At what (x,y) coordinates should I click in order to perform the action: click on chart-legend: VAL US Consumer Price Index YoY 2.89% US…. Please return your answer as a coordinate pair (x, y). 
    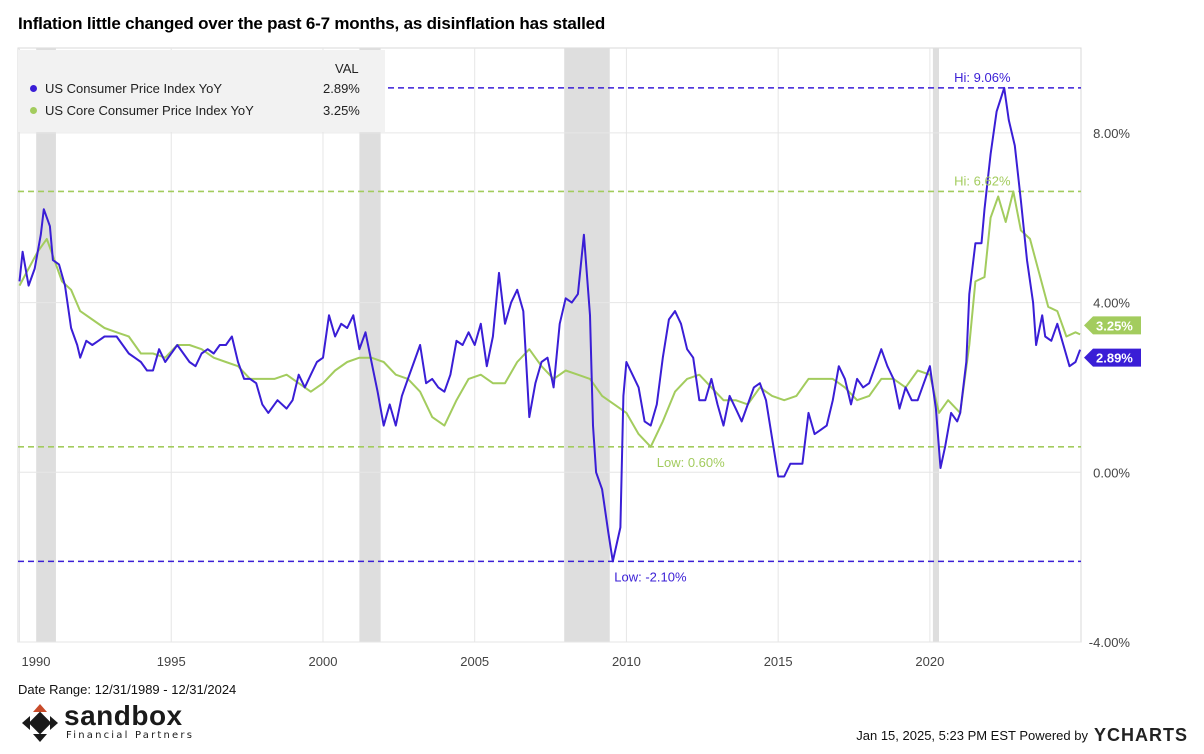
    Looking at the image, I should click on (201, 91).